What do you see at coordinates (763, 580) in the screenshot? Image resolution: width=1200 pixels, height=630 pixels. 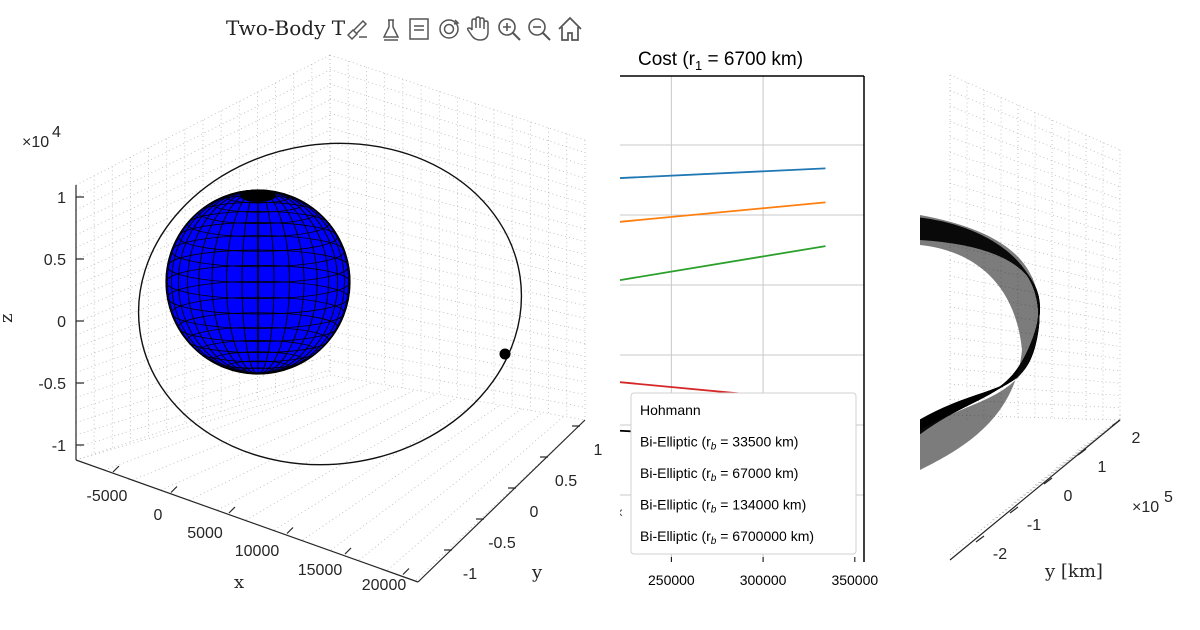 I see `x-tick-label: 300000` at bounding box center [763, 580].